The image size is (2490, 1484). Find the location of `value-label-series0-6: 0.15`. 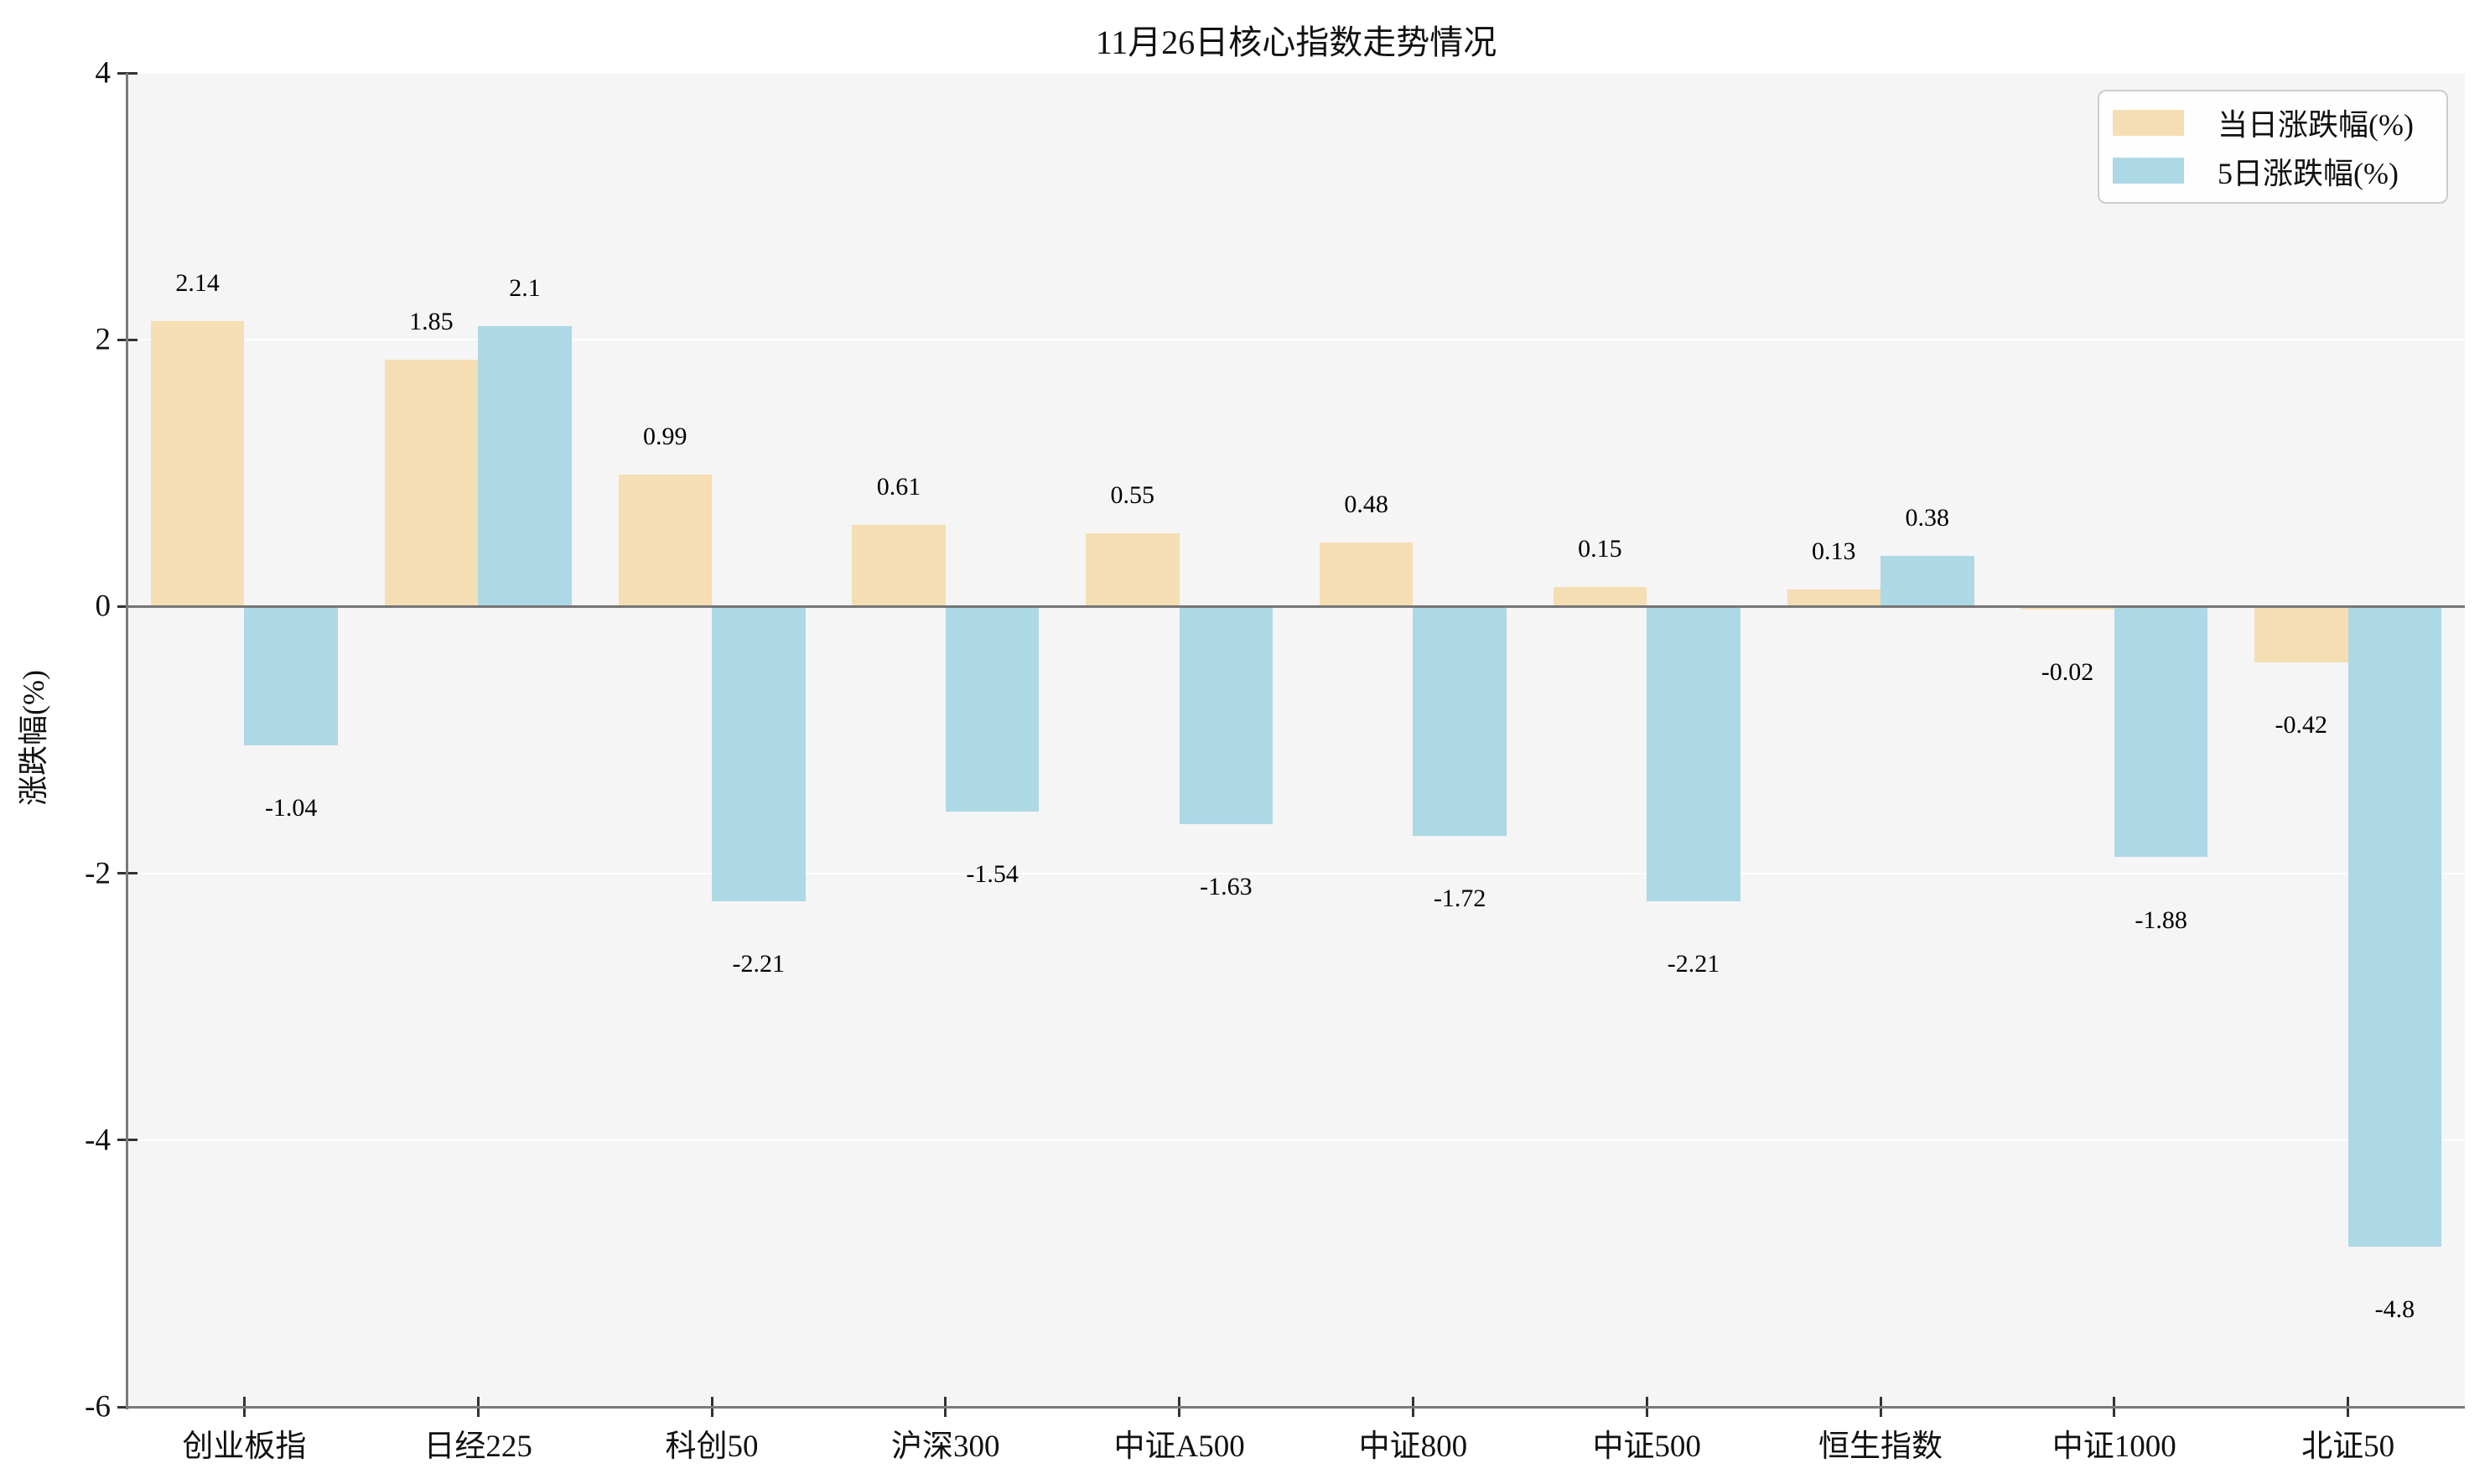

value-label-series0-6: 0.15 is located at coordinates (1600, 548).